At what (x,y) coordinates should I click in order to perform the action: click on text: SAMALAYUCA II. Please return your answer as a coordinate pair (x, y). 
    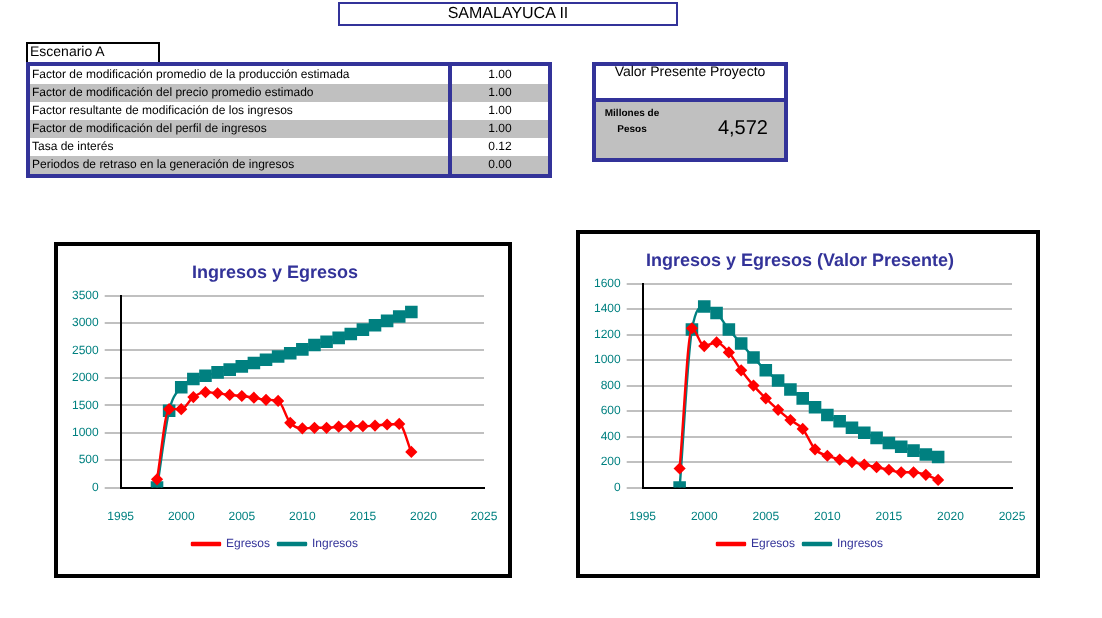
    Looking at the image, I should click on (508, 14).